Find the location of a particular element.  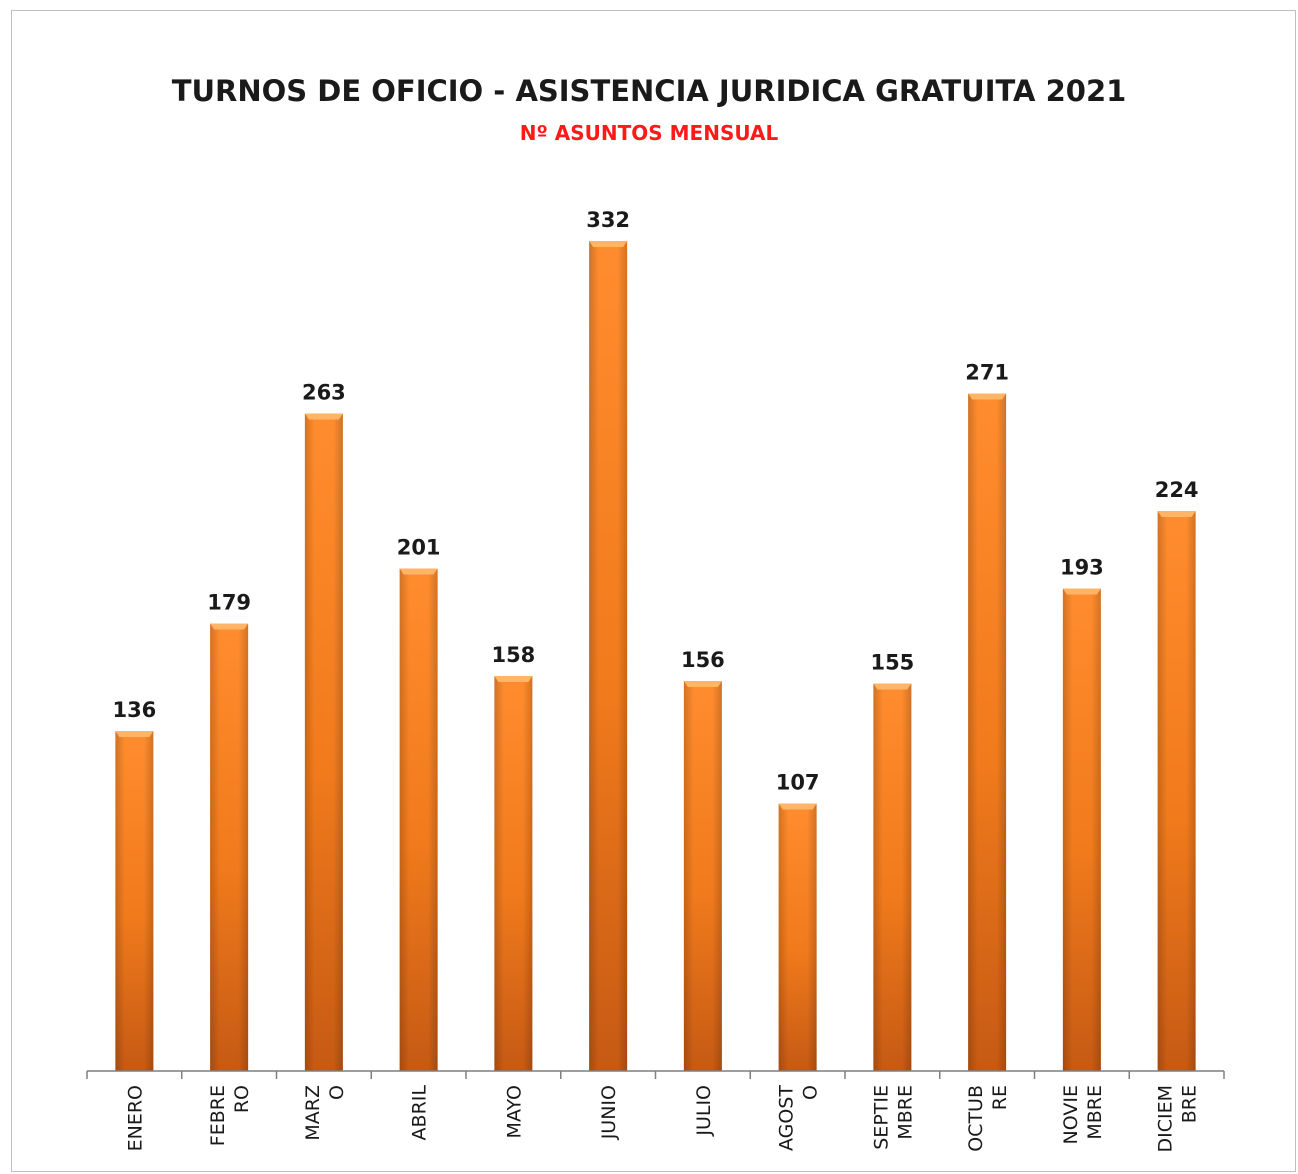

category-label: JUNIO is located at coordinates (609, 1112).